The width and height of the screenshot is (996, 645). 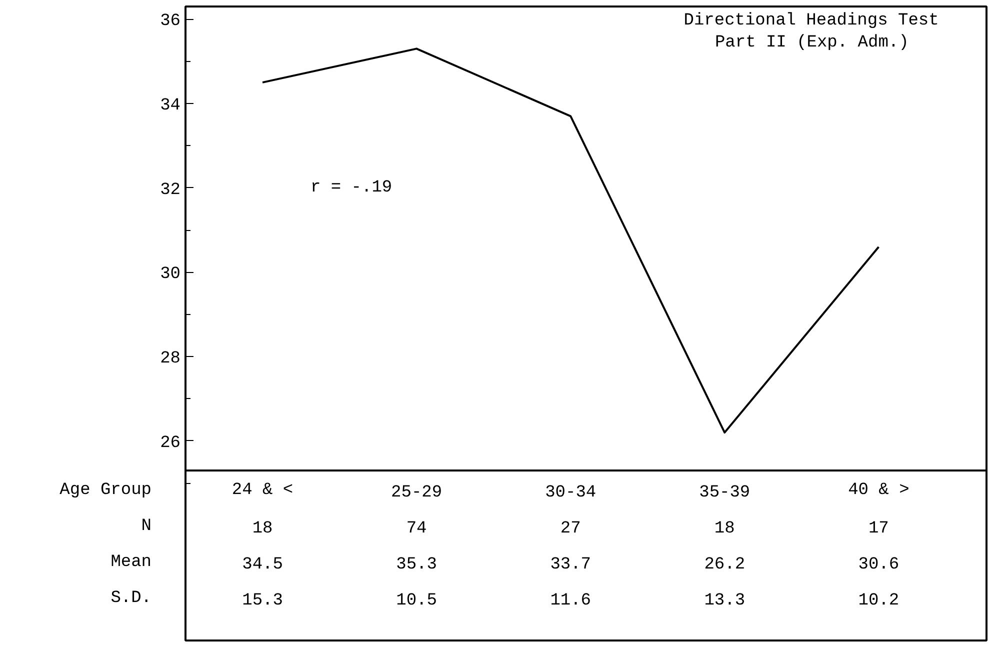 What do you see at coordinates (416, 529) in the screenshot?
I see `text: 74` at bounding box center [416, 529].